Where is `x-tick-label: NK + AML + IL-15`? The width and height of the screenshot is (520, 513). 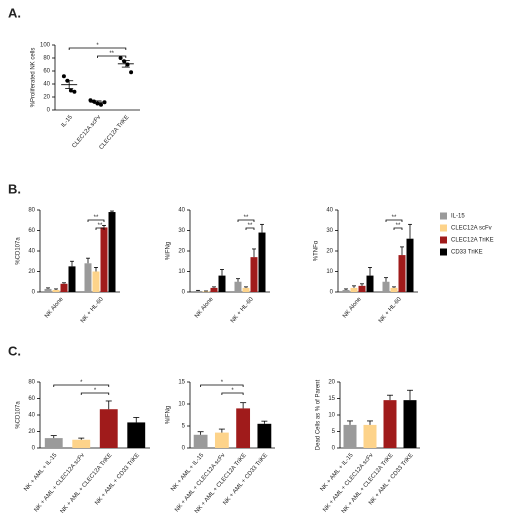
x-tick-label: NK + AML + IL-15 is located at coordinates (338, 472).